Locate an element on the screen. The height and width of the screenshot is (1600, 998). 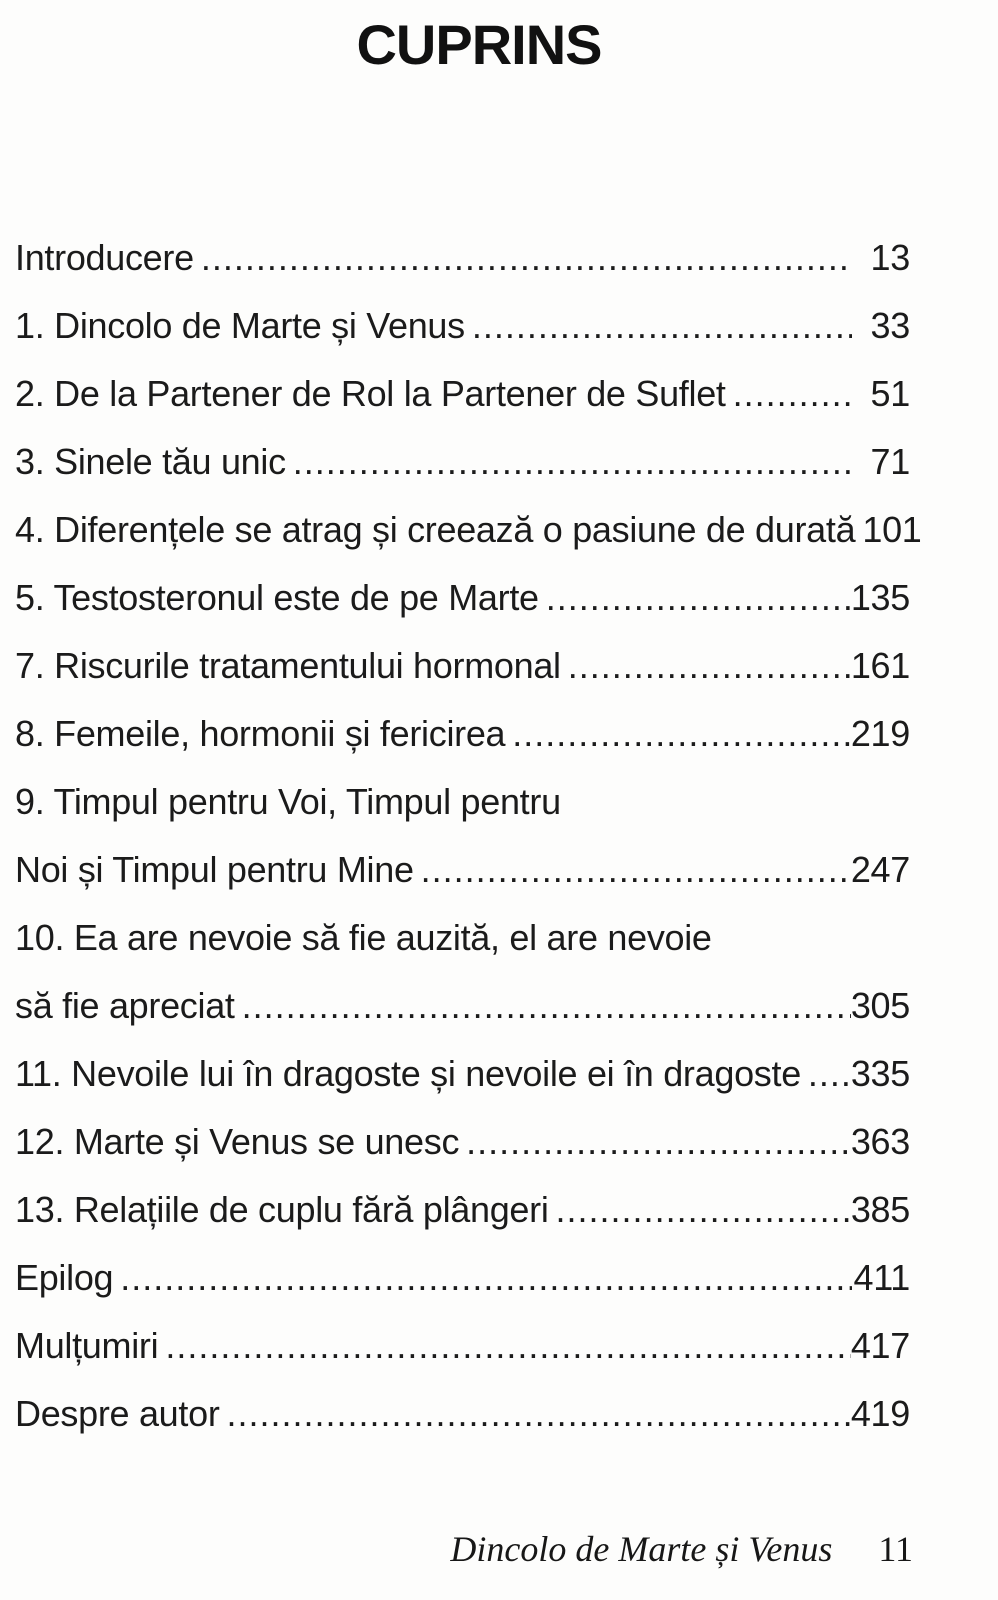
toc-entry-page: 305 is located at coordinates (880, 1005).